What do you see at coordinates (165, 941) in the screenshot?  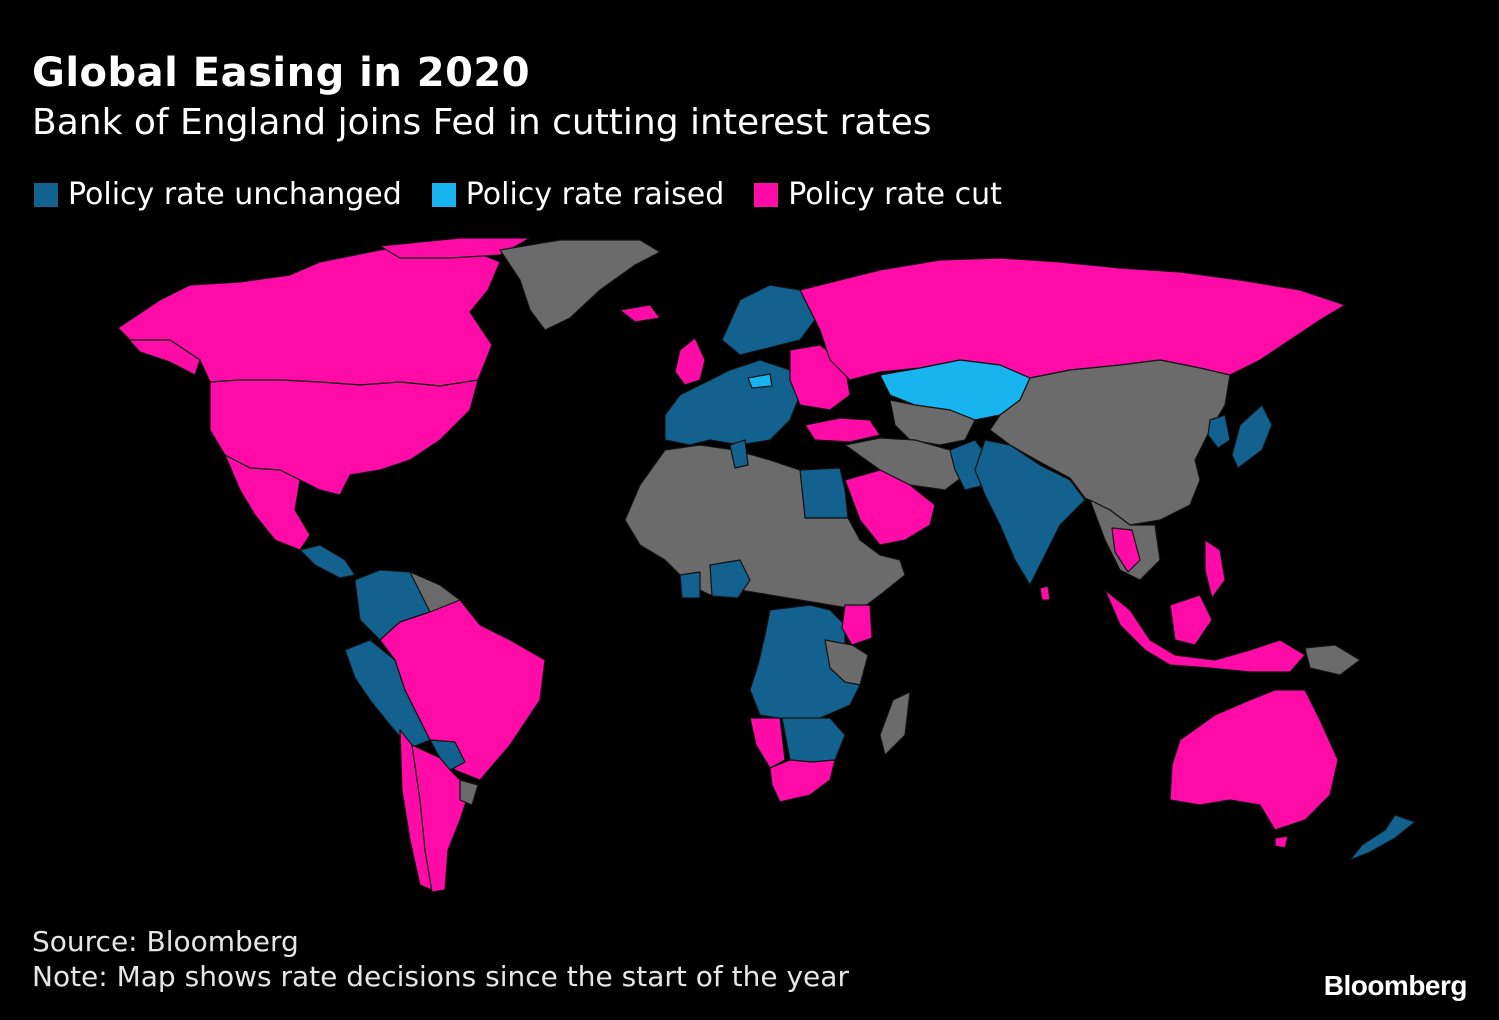 I see `source-text: Source: Bloomberg` at bounding box center [165, 941].